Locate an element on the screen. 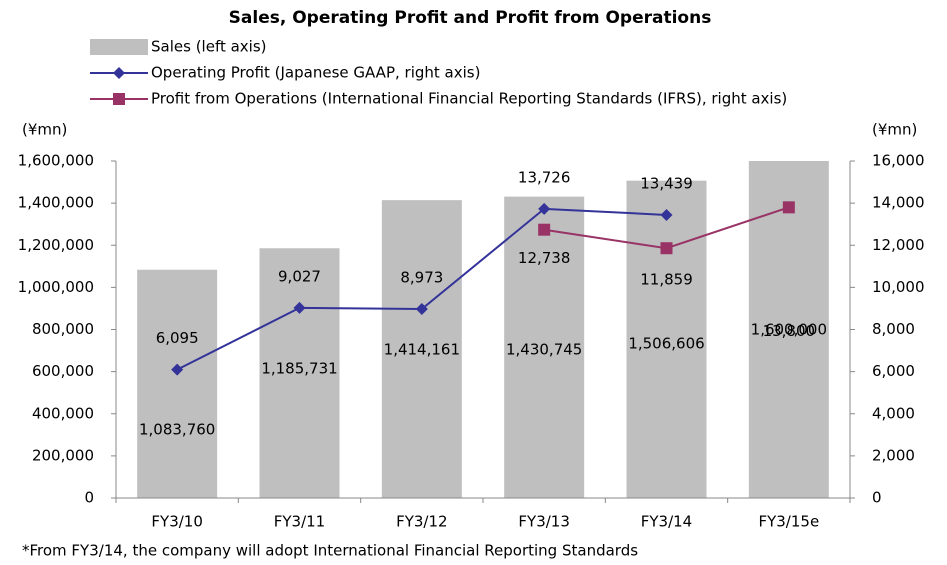 The height and width of the screenshot is (565, 947). x-tick-label: FY3/12 is located at coordinates (421, 522).